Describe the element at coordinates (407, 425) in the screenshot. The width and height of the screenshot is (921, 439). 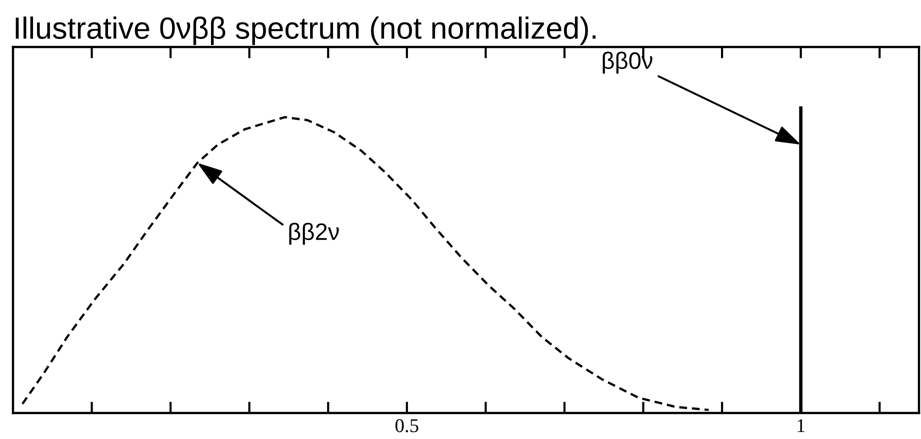
I see `x-tick-label: 0.5` at that location.